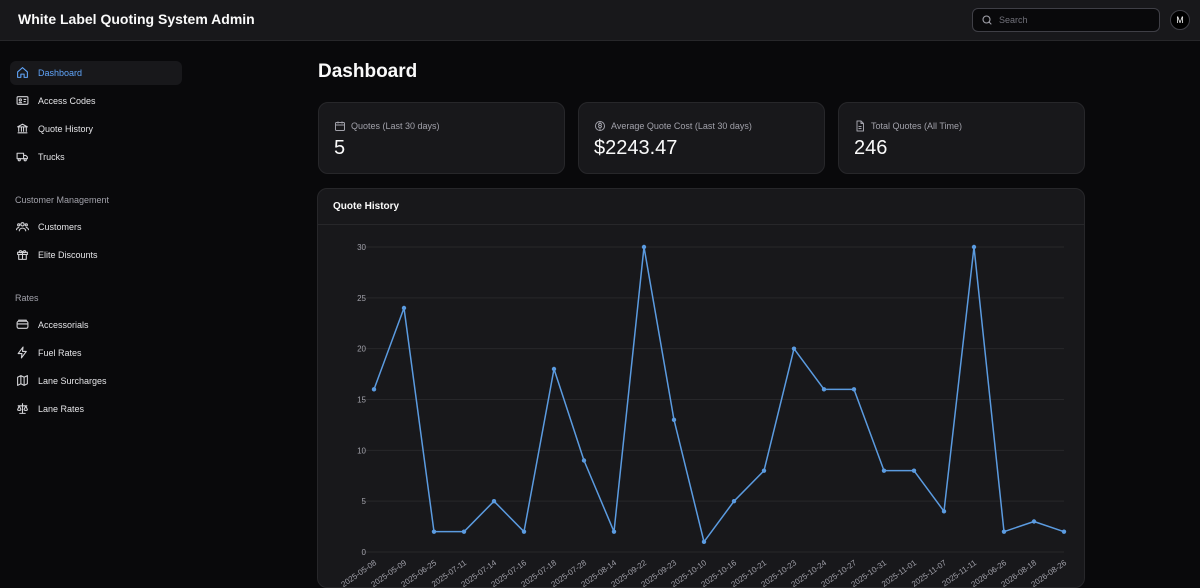  What do you see at coordinates (62, 200) in the screenshot?
I see `section-label-customer-management: Customer Management` at bounding box center [62, 200].